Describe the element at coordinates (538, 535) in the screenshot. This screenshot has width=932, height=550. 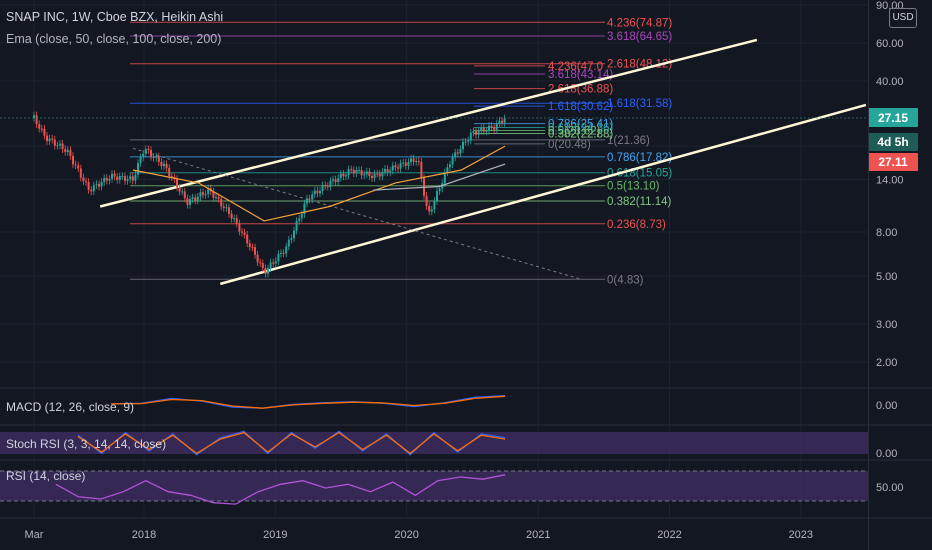
I see `x-tick-label: 2021` at that location.